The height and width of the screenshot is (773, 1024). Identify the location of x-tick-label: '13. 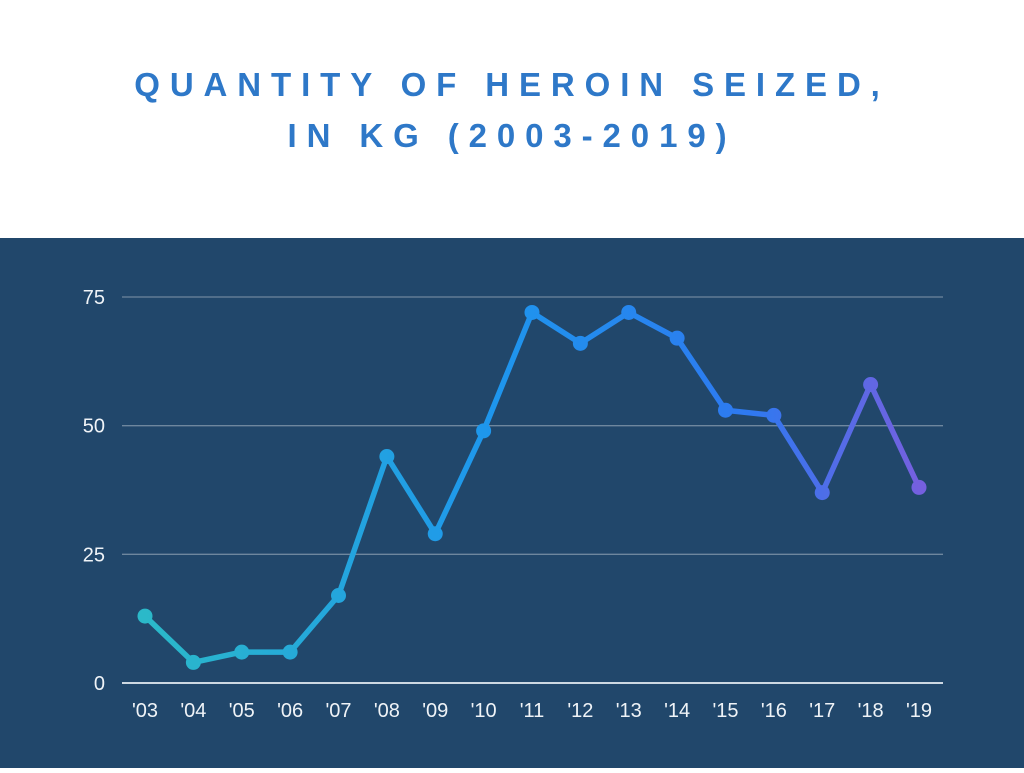
(629, 711).